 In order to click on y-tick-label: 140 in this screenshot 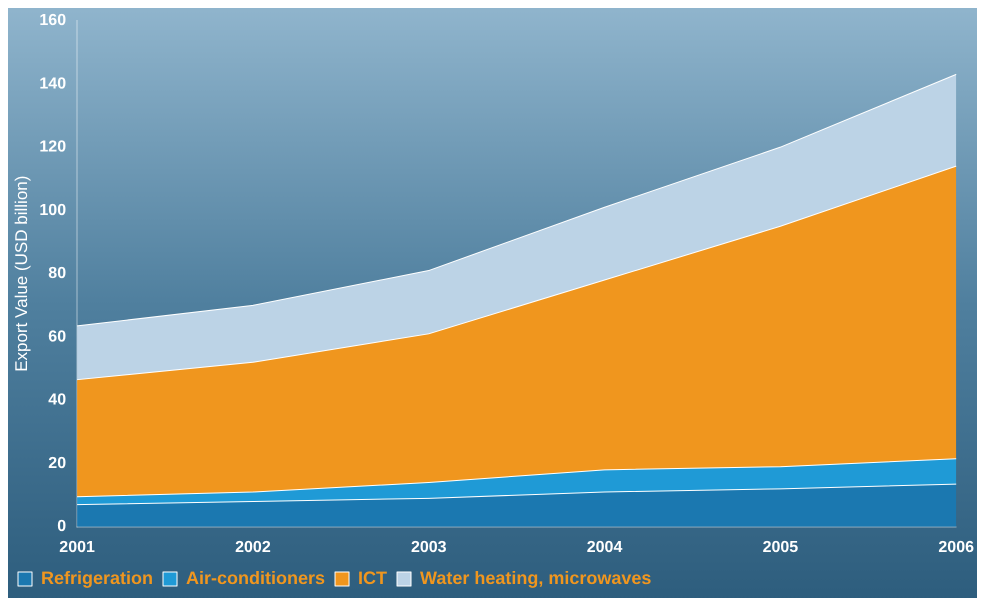, I will do `click(52, 83)`.